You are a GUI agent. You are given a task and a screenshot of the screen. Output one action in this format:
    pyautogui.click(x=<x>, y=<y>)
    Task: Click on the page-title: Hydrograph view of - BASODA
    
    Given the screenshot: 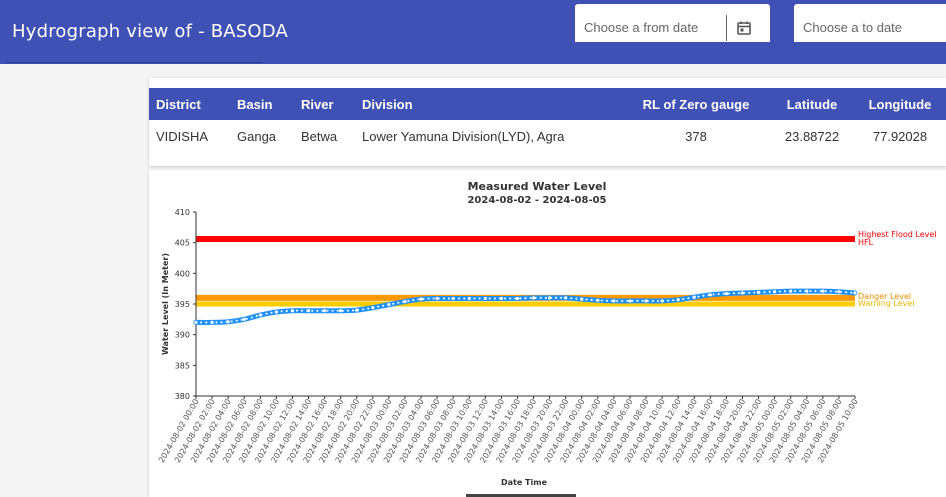 What is the action you would take?
    pyautogui.click(x=150, y=31)
    